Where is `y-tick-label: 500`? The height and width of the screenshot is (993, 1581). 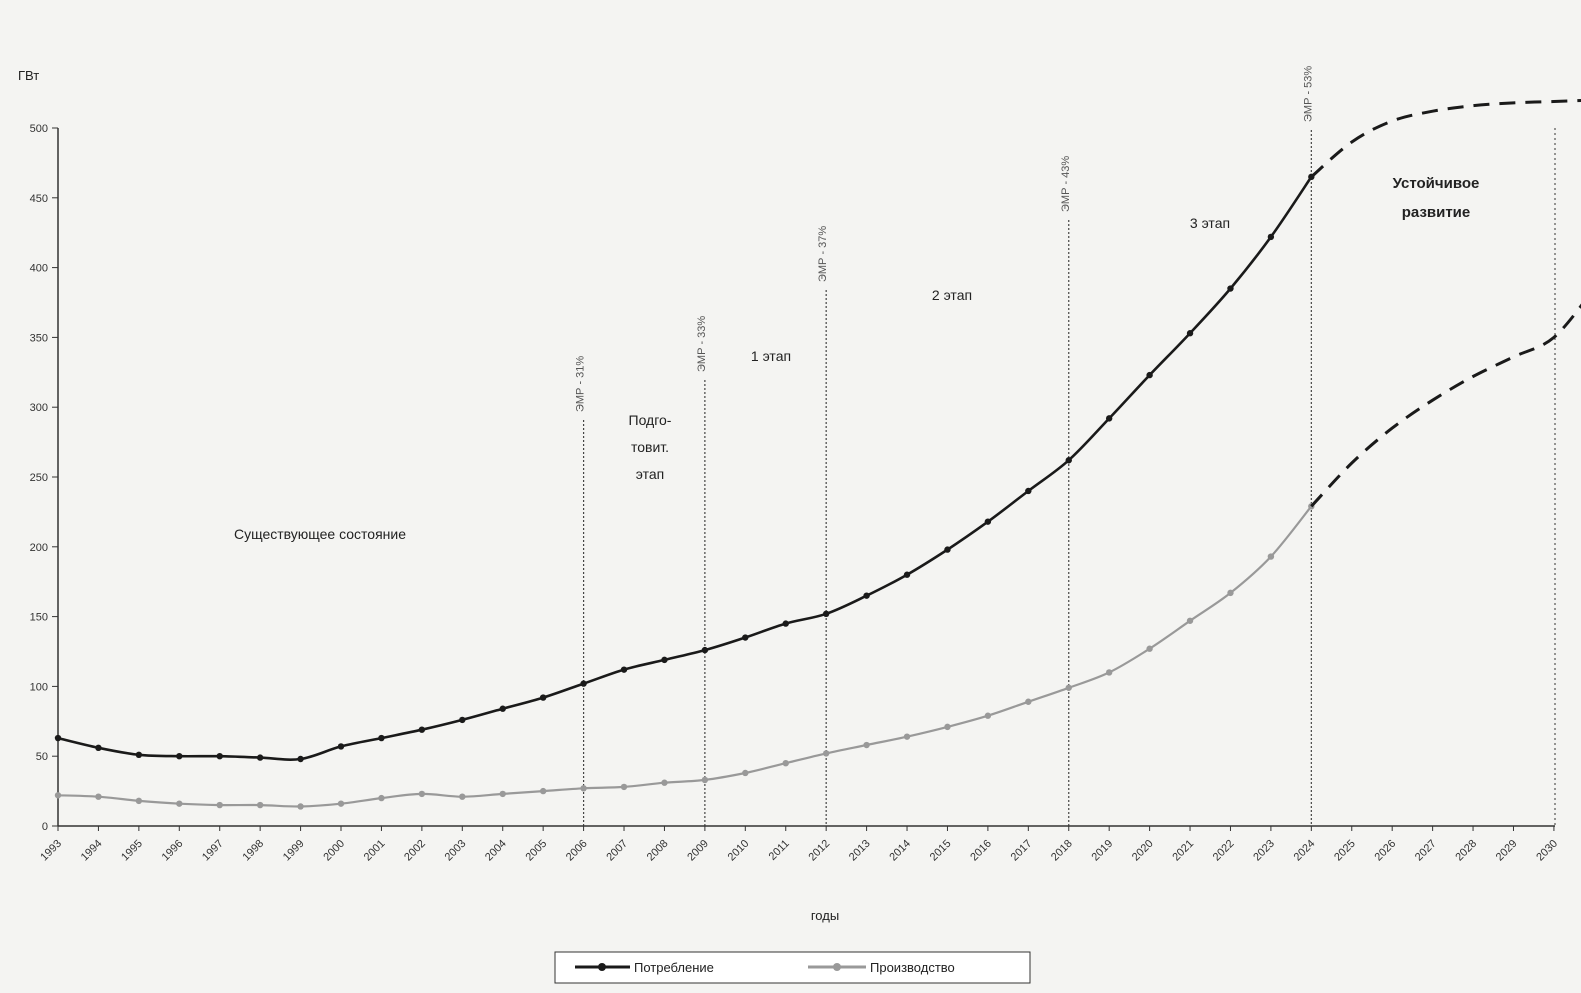 y-tick-label: 500 is located at coordinates (39, 129).